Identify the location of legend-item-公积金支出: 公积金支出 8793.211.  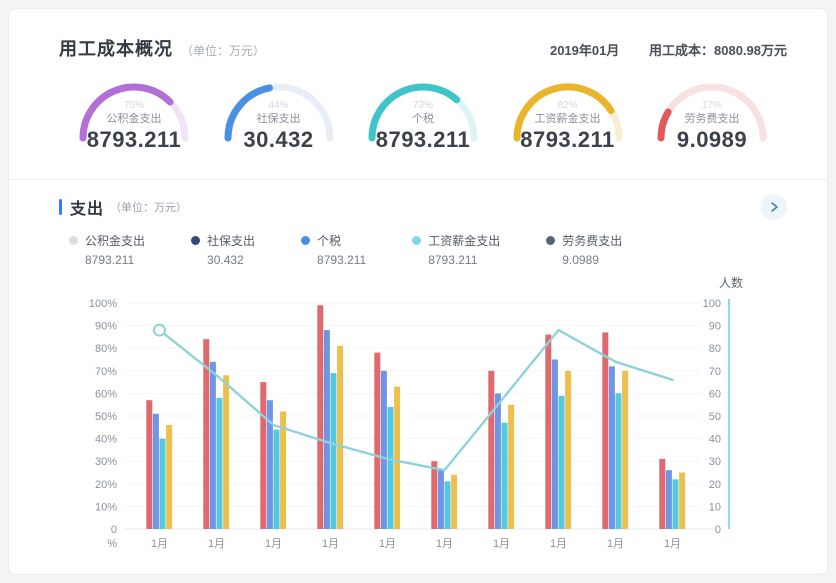
(107, 249).